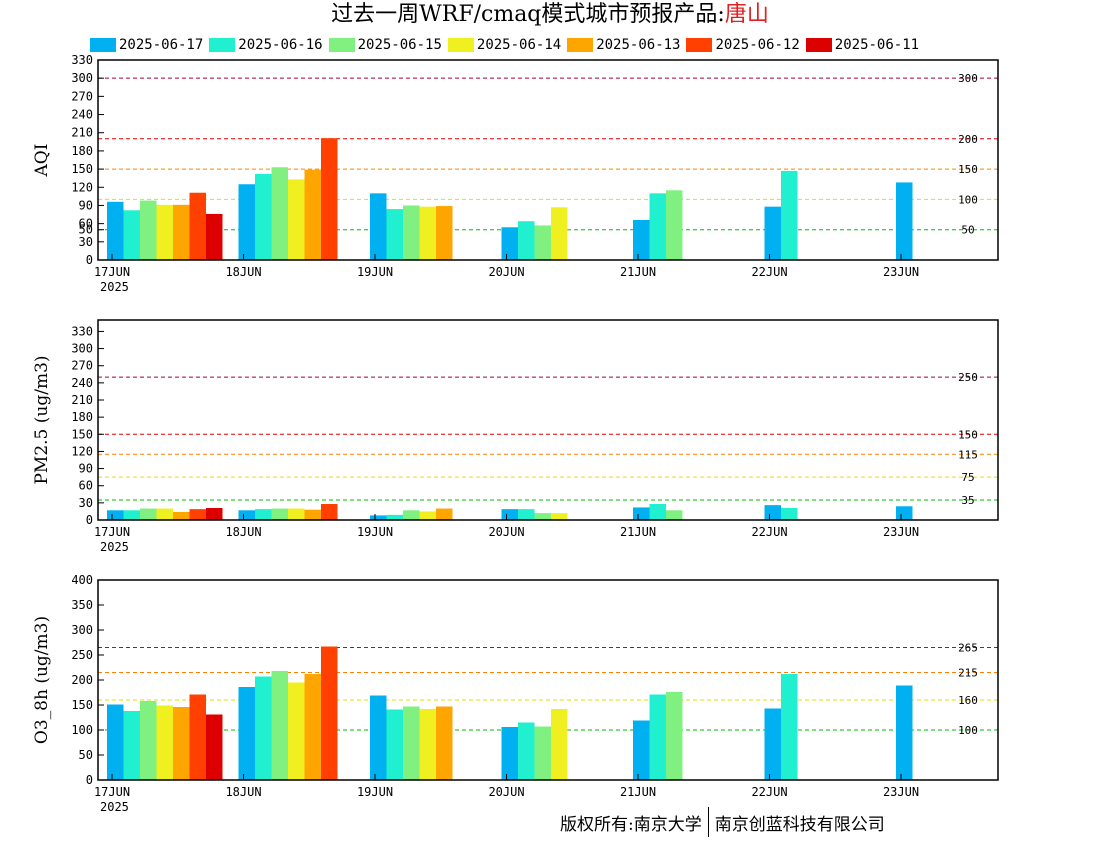 This screenshot has height=850, width=1100. What do you see at coordinates (375, 272) in the screenshot?
I see `x-tick-label: 19JUN` at bounding box center [375, 272].